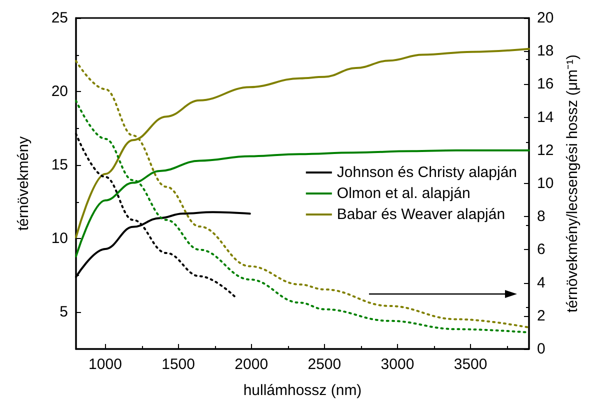 Image resolution: width=592 pixels, height=405 pixels. Describe the element at coordinates (545, 18) in the screenshot. I see `y2-tick-label: 20` at that location.